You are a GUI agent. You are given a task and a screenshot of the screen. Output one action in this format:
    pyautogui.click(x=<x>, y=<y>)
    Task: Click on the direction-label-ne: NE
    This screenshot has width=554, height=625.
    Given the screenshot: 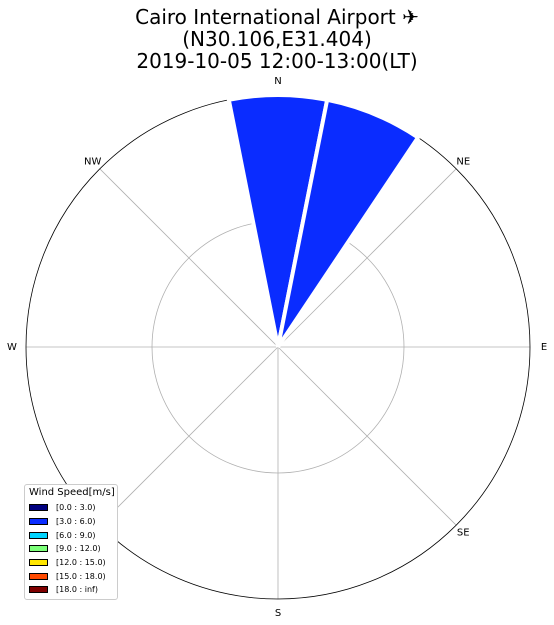 What is the action you would take?
    pyautogui.click(x=463, y=162)
    